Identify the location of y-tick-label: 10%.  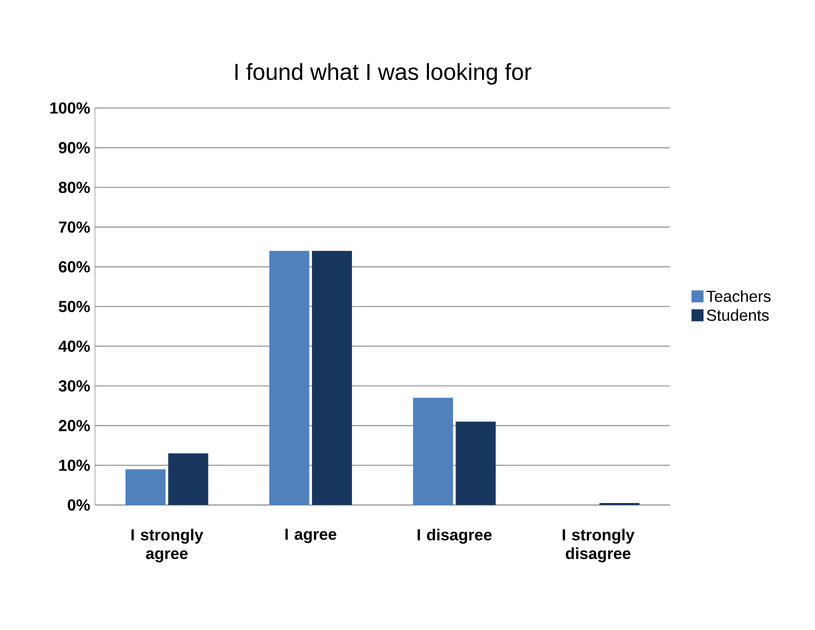
(74, 465).